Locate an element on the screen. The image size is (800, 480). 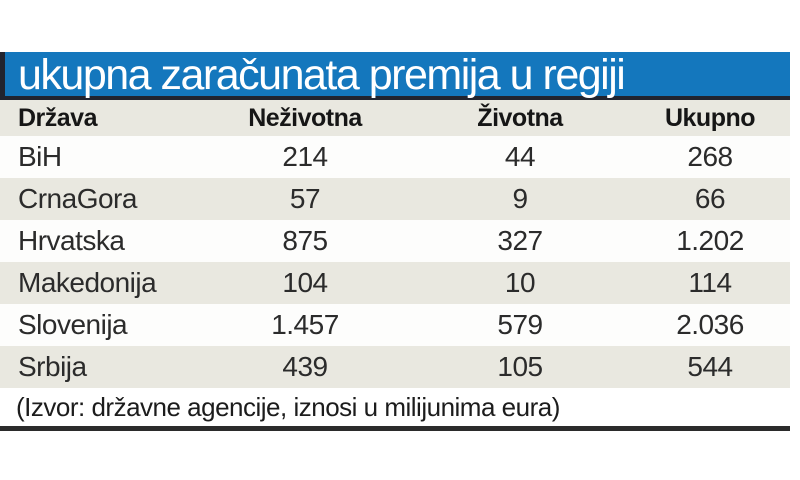
bottom-rule is located at coordinates (395, 428).